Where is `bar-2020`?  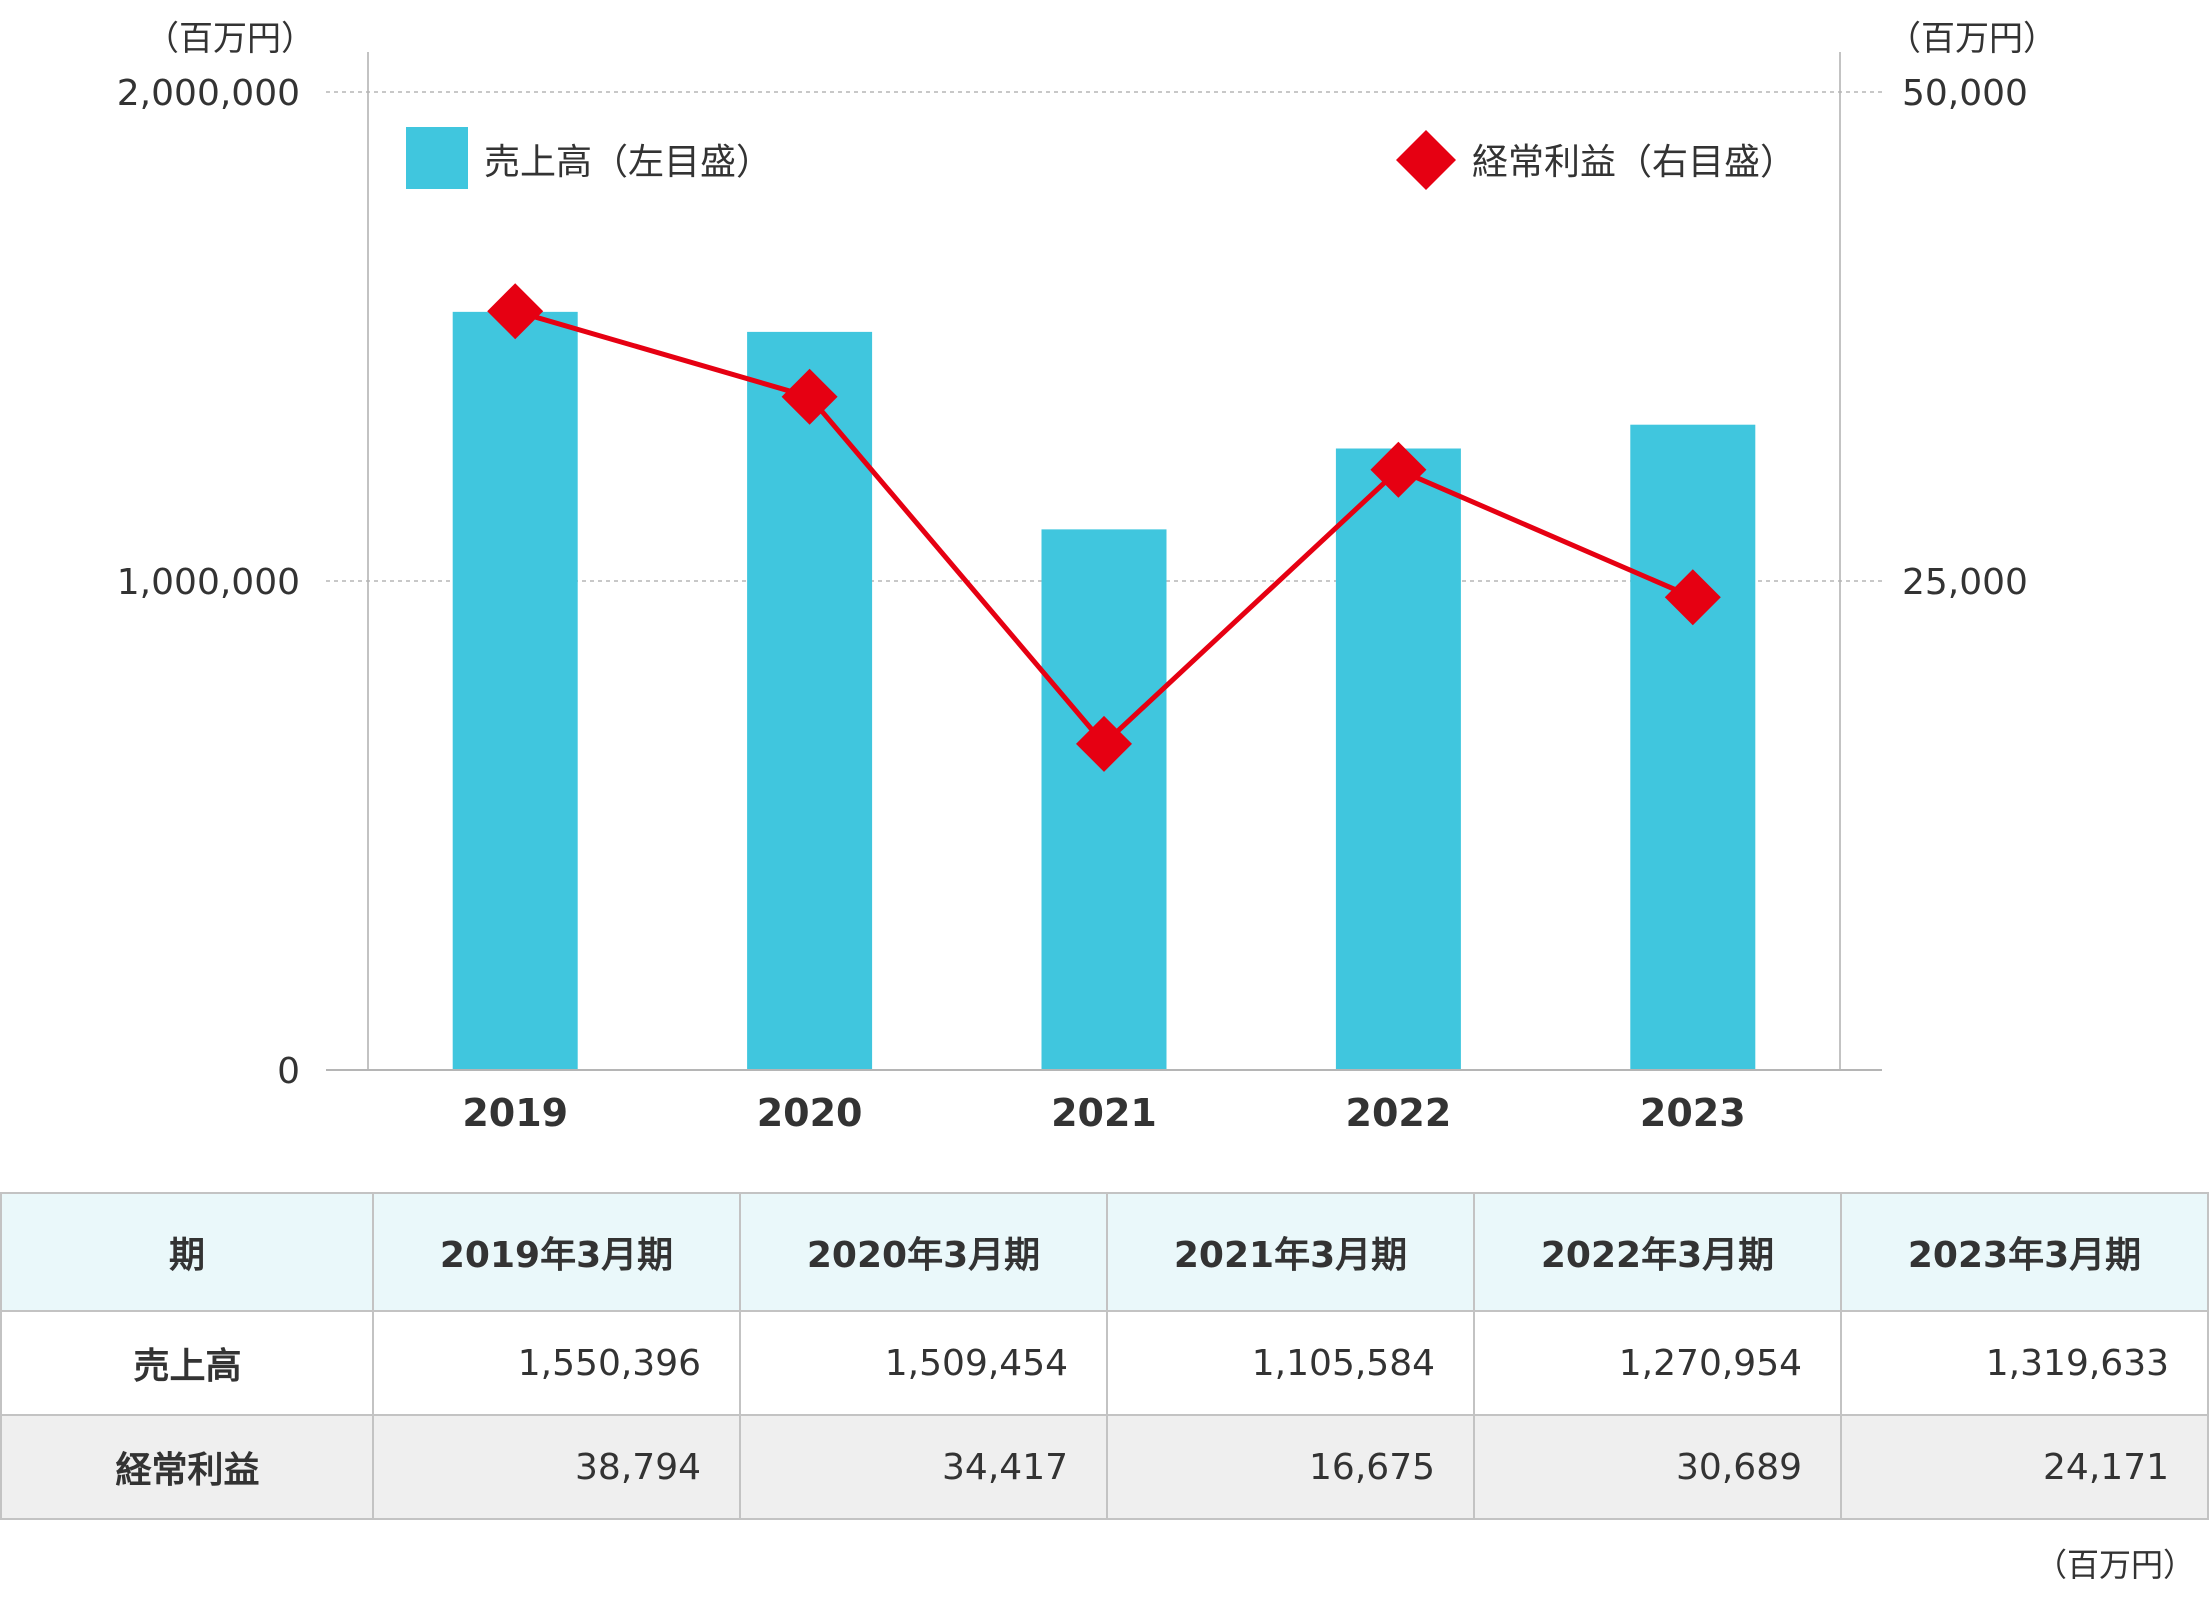
bar-2020 is located at coordinates (810, 701).